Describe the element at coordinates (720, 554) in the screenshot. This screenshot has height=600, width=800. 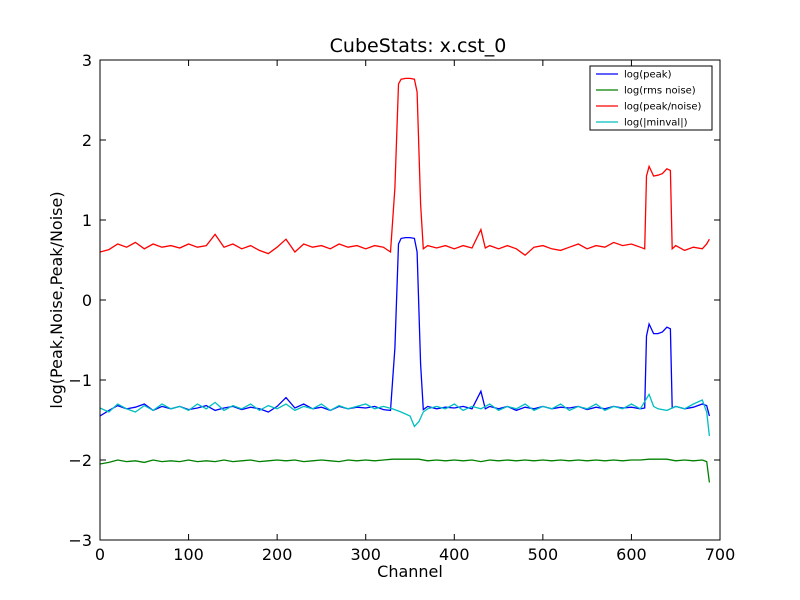
I see `x-tick-label: 700` at that location.